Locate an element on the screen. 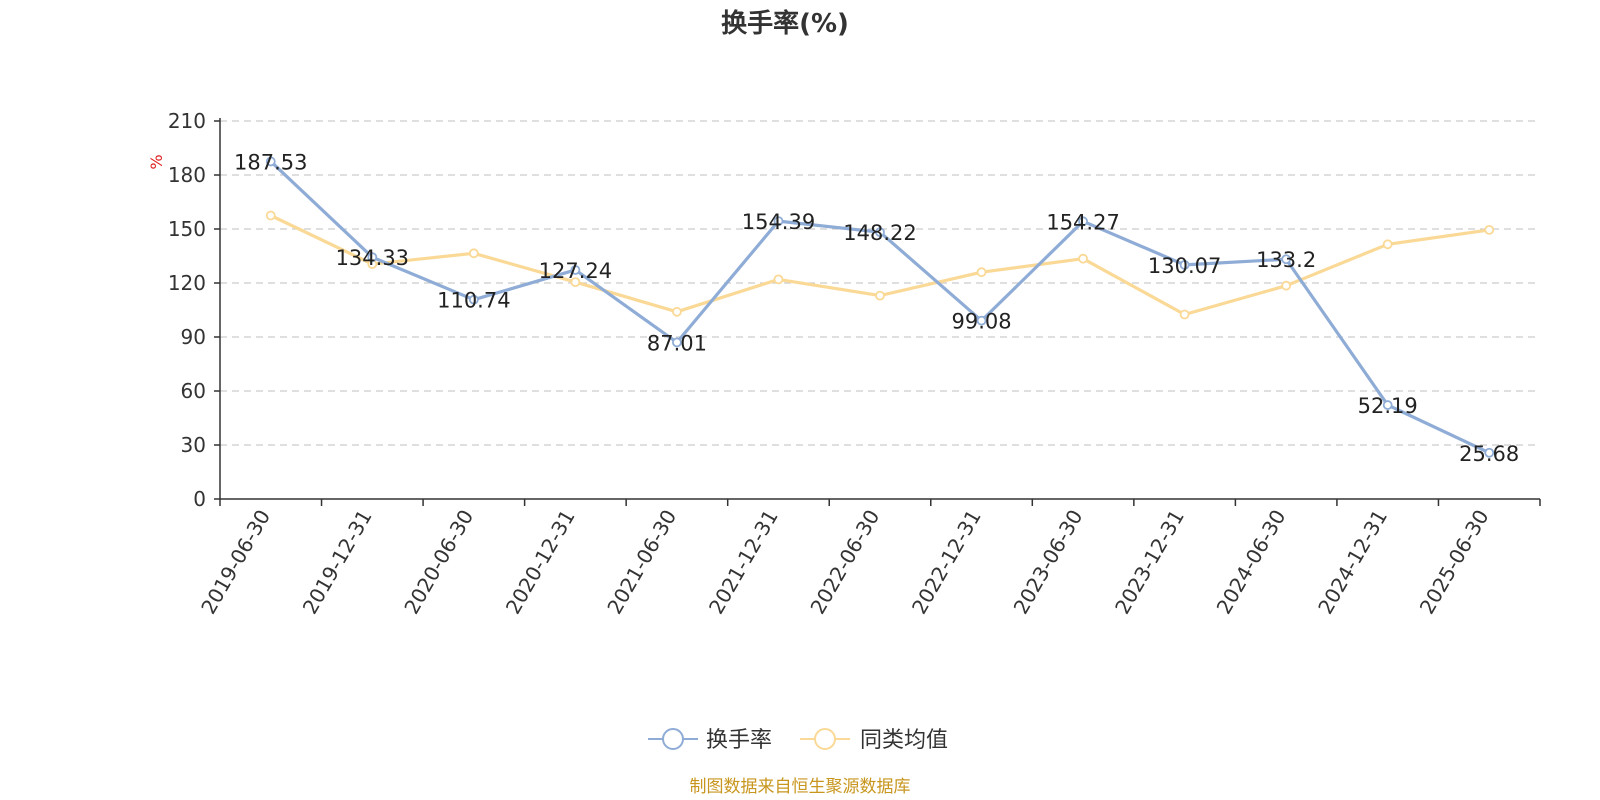  data-label: 25.68 is located at coordinates (1489, 454).